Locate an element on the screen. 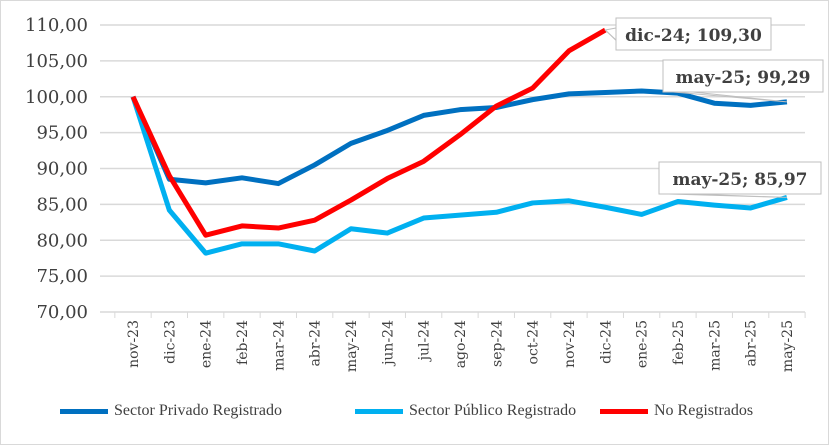 This screenshot has width=829, height=445. y-tick-label: 80,00 is located at coordinates (62, 240).